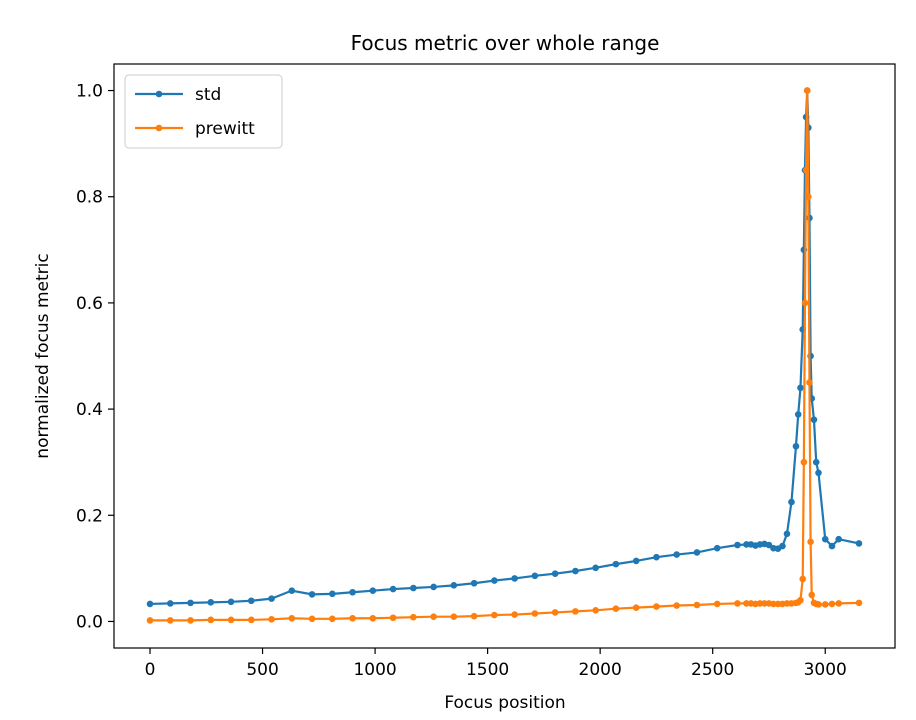 This screenshot has width=916, height=720. What do you see at coordinates (262, 670) in the screenshot?
I see `x-tick-label: 500` at bounding box center [262, 670].